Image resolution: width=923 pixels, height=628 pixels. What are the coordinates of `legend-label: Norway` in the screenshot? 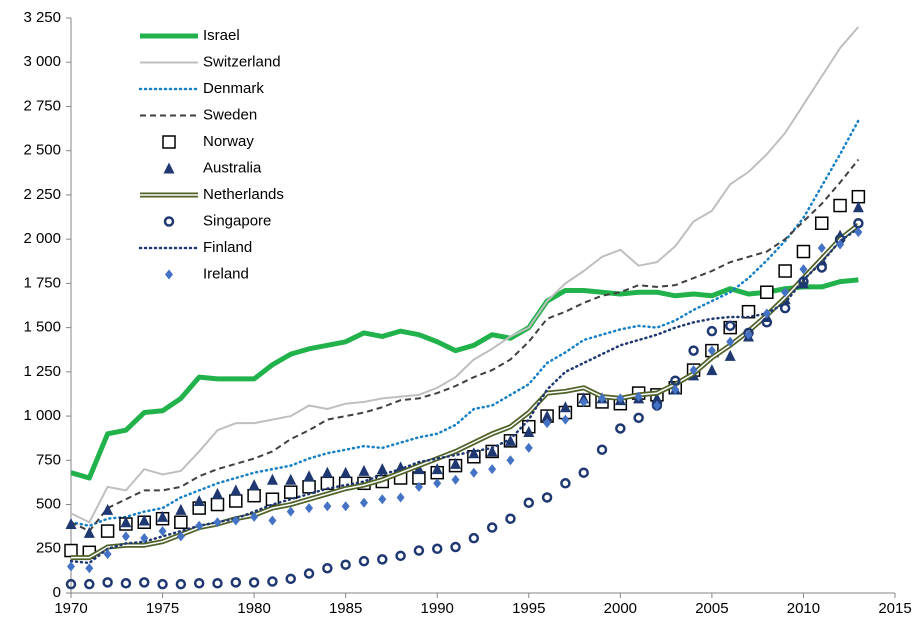 It's located at (228, 141).